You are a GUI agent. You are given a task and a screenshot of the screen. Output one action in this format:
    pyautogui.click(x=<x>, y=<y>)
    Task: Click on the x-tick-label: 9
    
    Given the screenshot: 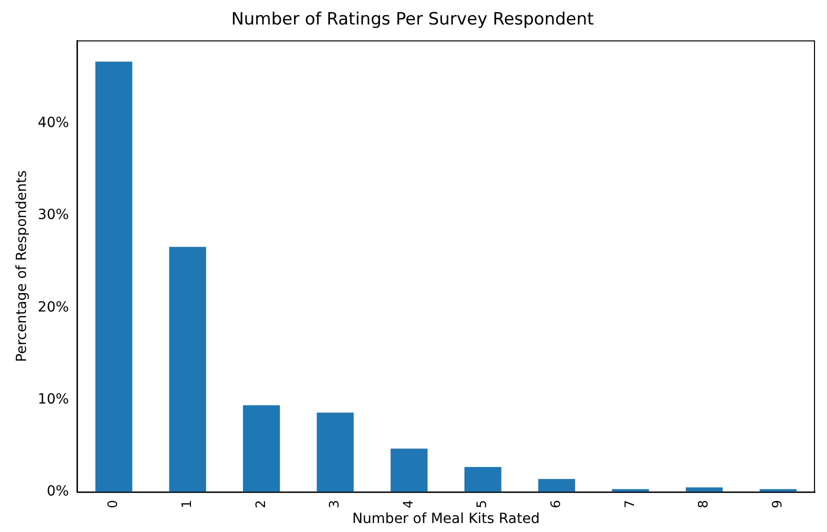 What is the action you would take?
    pyautogui.click(x=778, y=504)
    